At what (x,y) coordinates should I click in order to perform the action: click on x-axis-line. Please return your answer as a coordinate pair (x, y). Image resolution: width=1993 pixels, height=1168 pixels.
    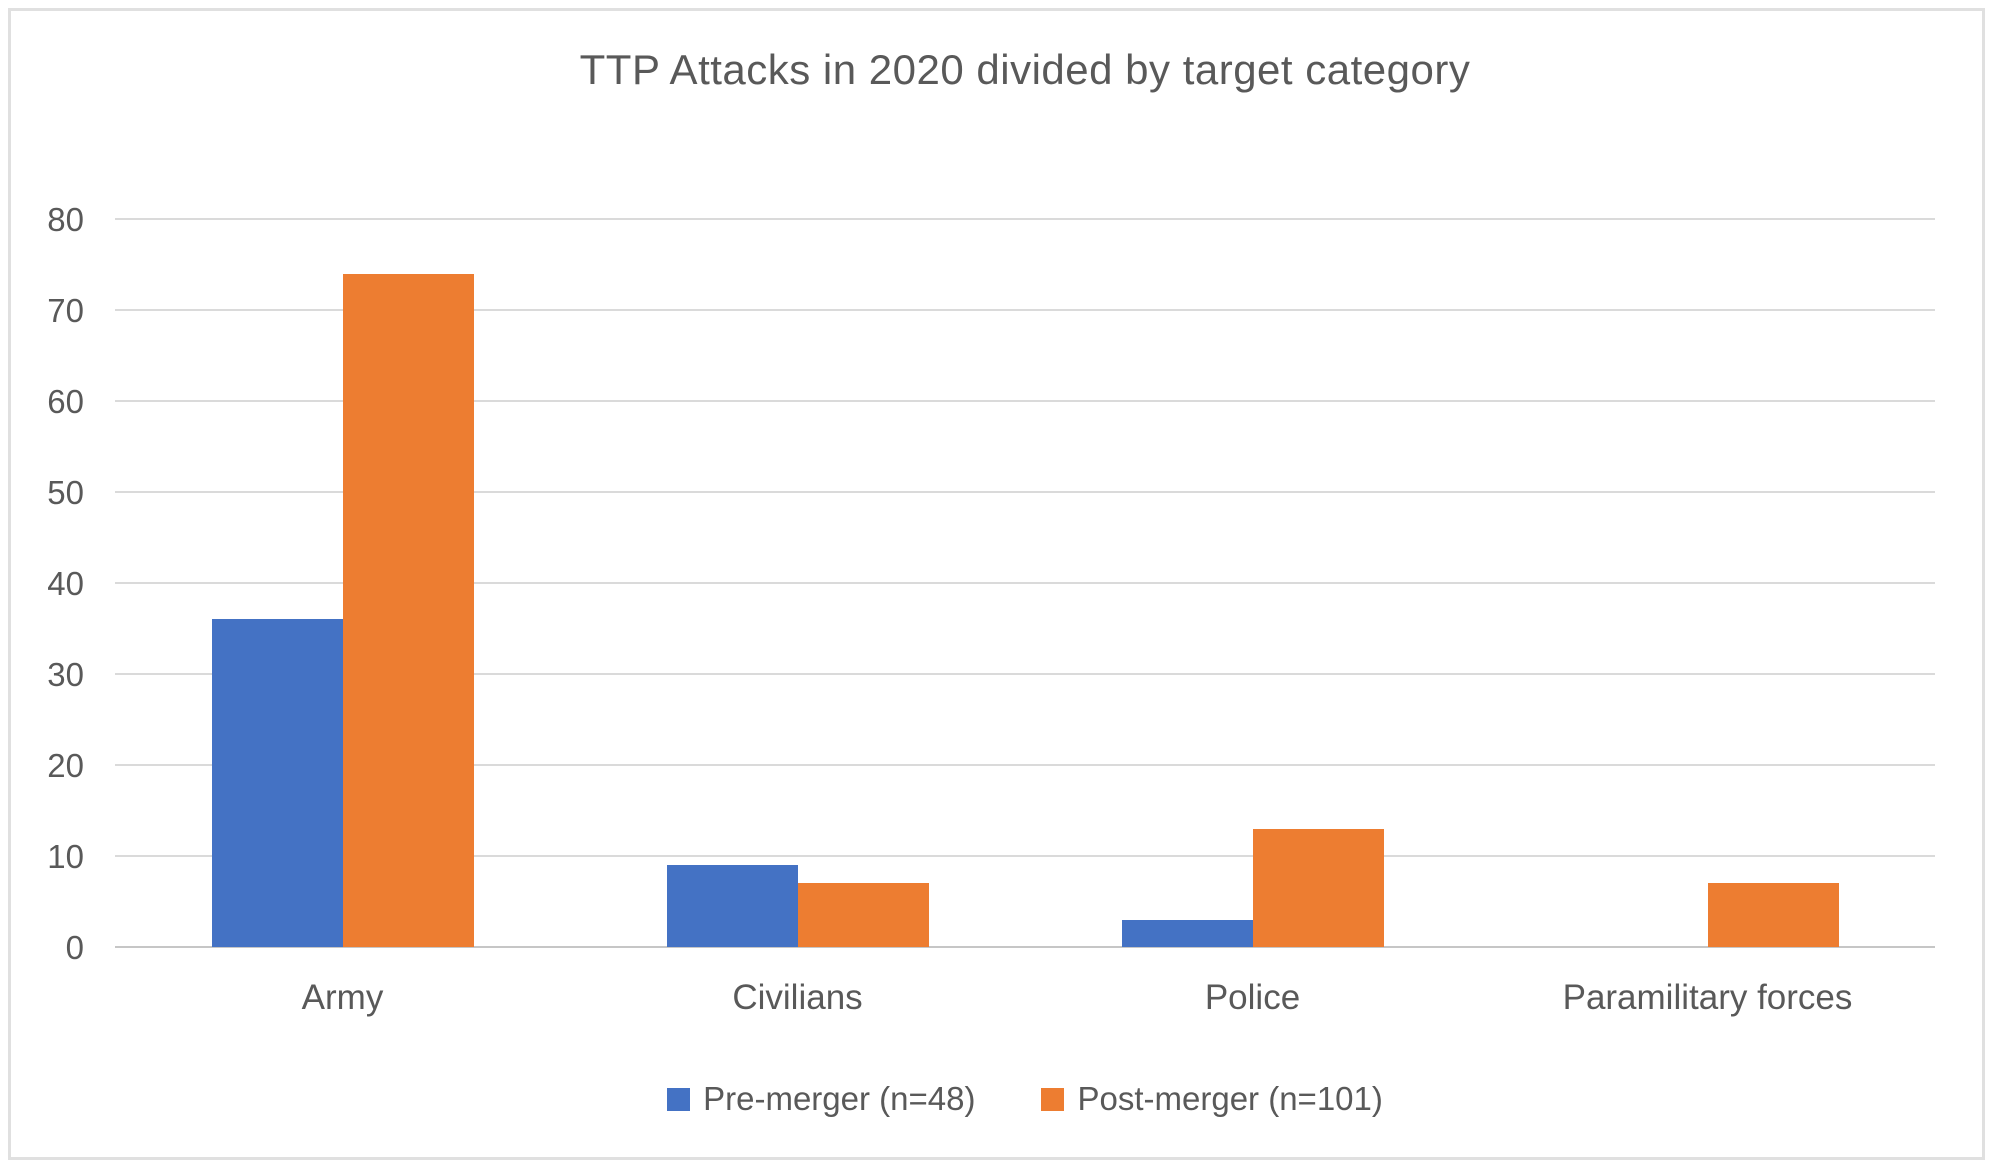
    Looking at the image, I should click on (1025, 947).